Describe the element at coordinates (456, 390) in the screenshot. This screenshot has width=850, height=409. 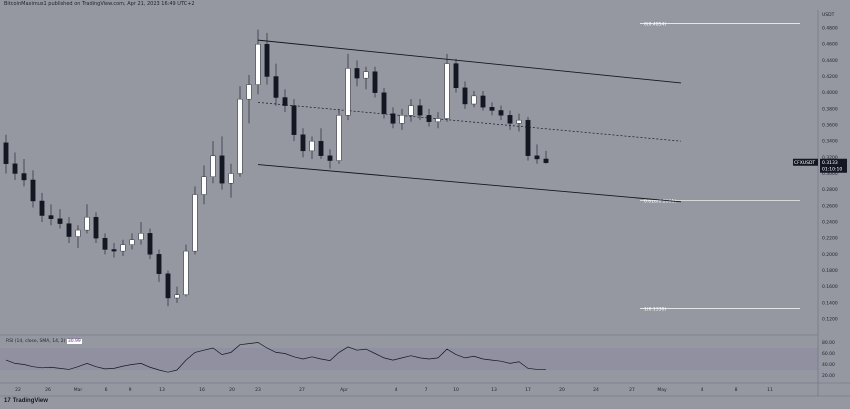
I see `time-tick-label: 10` at that location.